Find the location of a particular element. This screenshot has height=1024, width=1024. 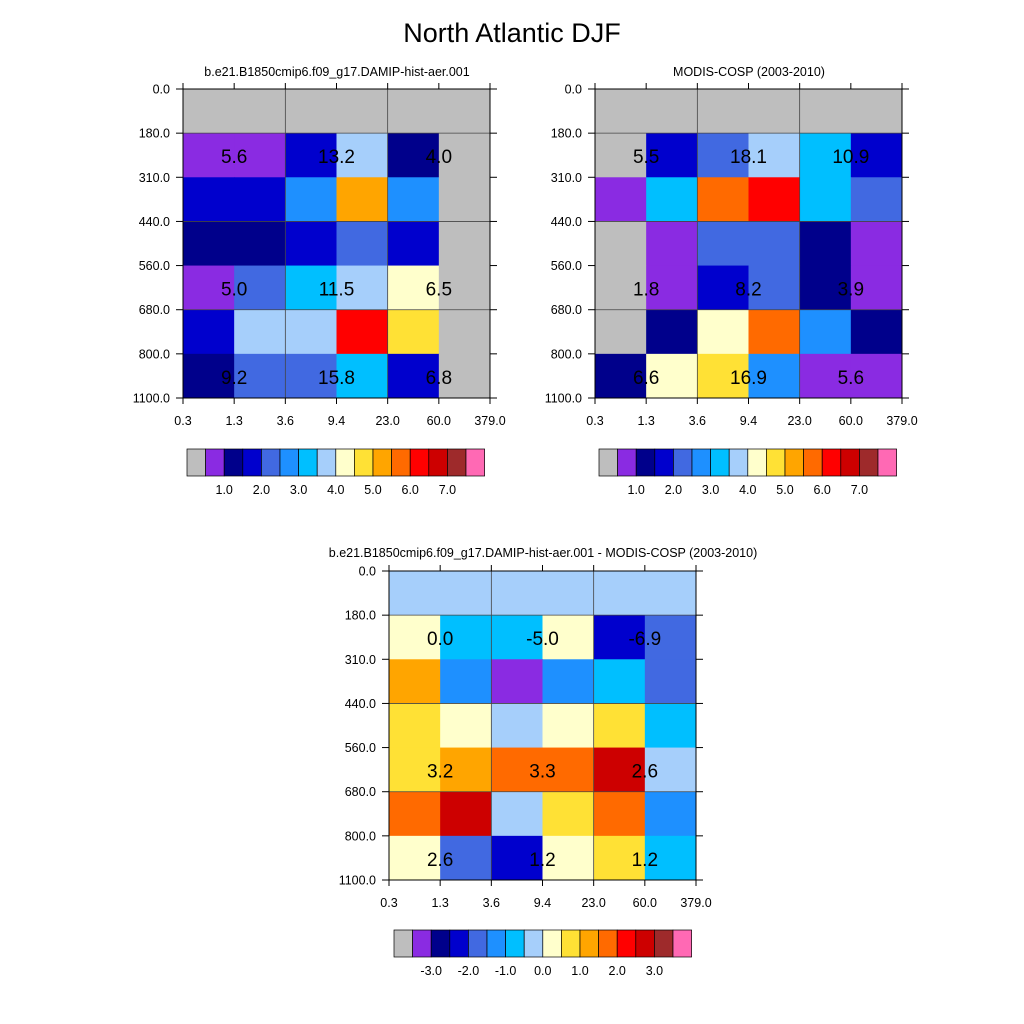

cell-value-label: 3.3 is located at coordinates (542, 772).